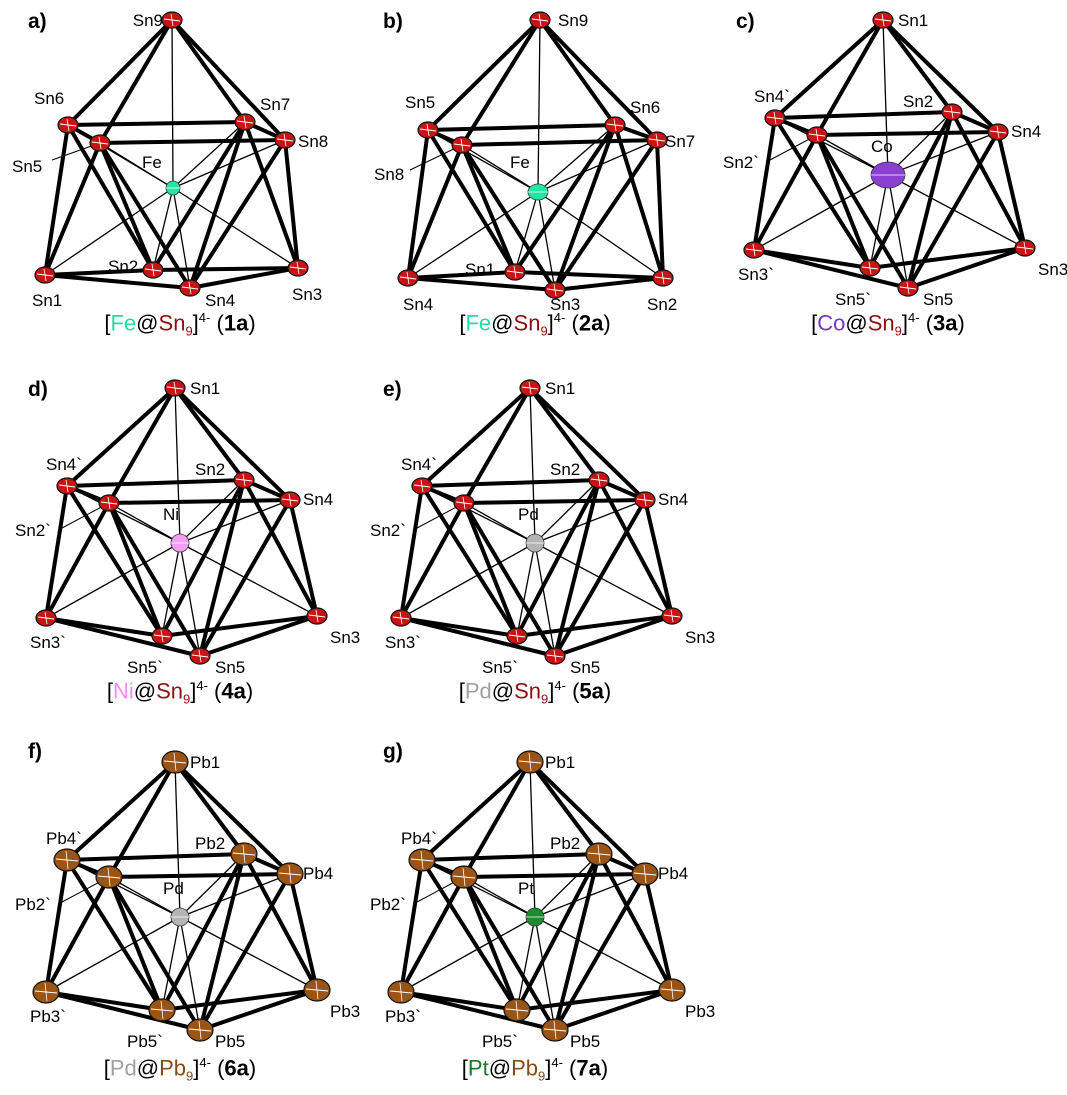  Describe the element at coordinates (180, 692) in the screenshot. I see `caption: [Ni@Sn9]4- (4a)` at that location.